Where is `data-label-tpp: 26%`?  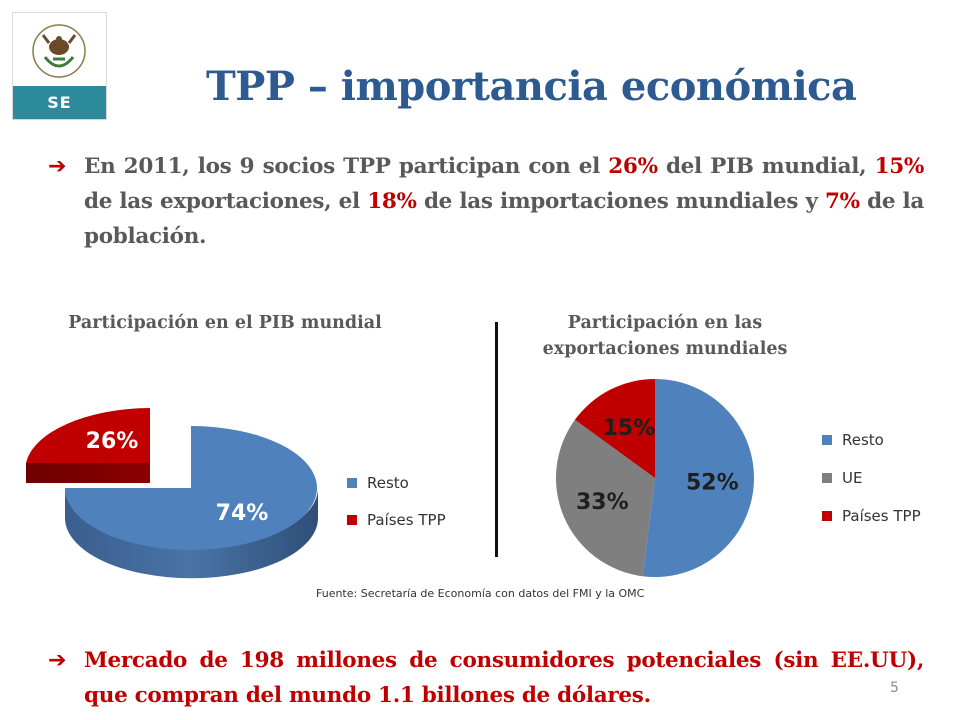
data-label-tpp: 26% is located at coordinates (112, 441).